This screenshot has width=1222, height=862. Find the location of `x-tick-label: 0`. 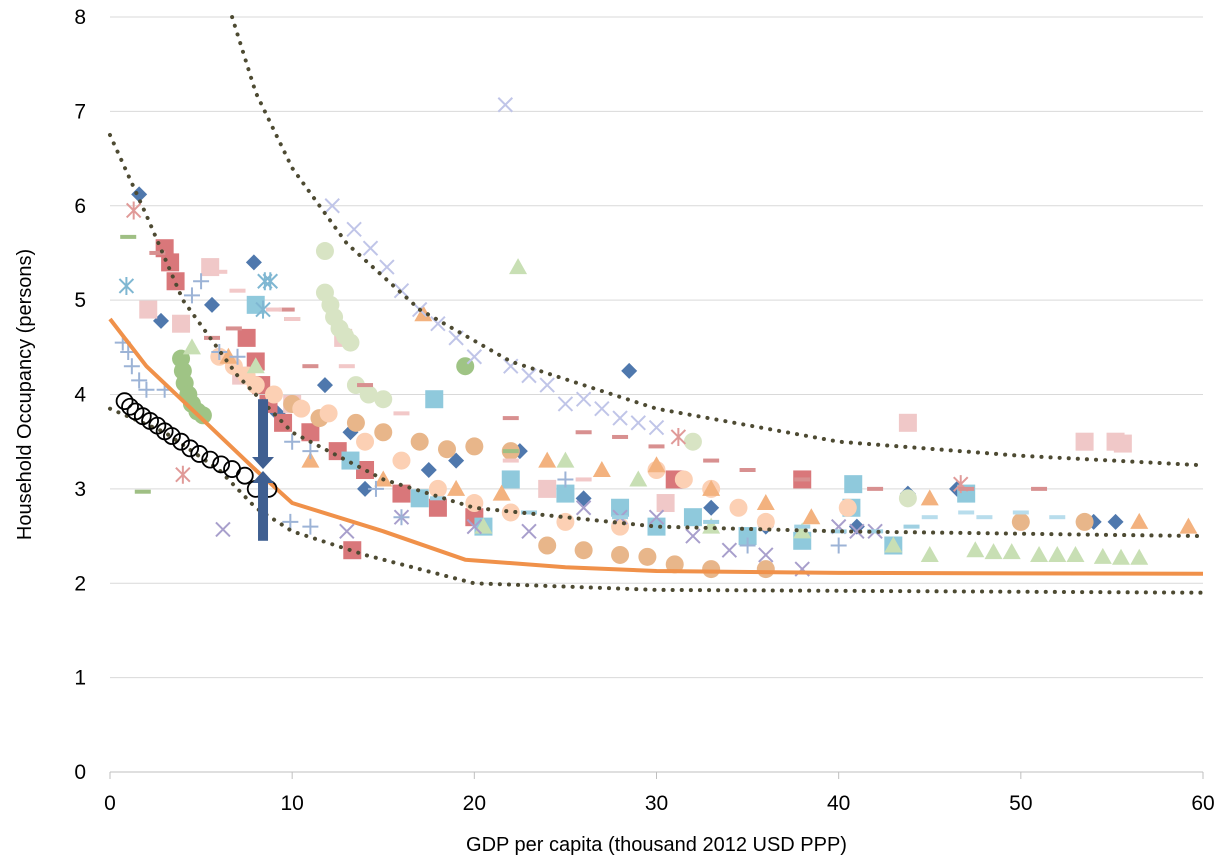

x-tick-label: 0 is located at coordinates (110, 803).